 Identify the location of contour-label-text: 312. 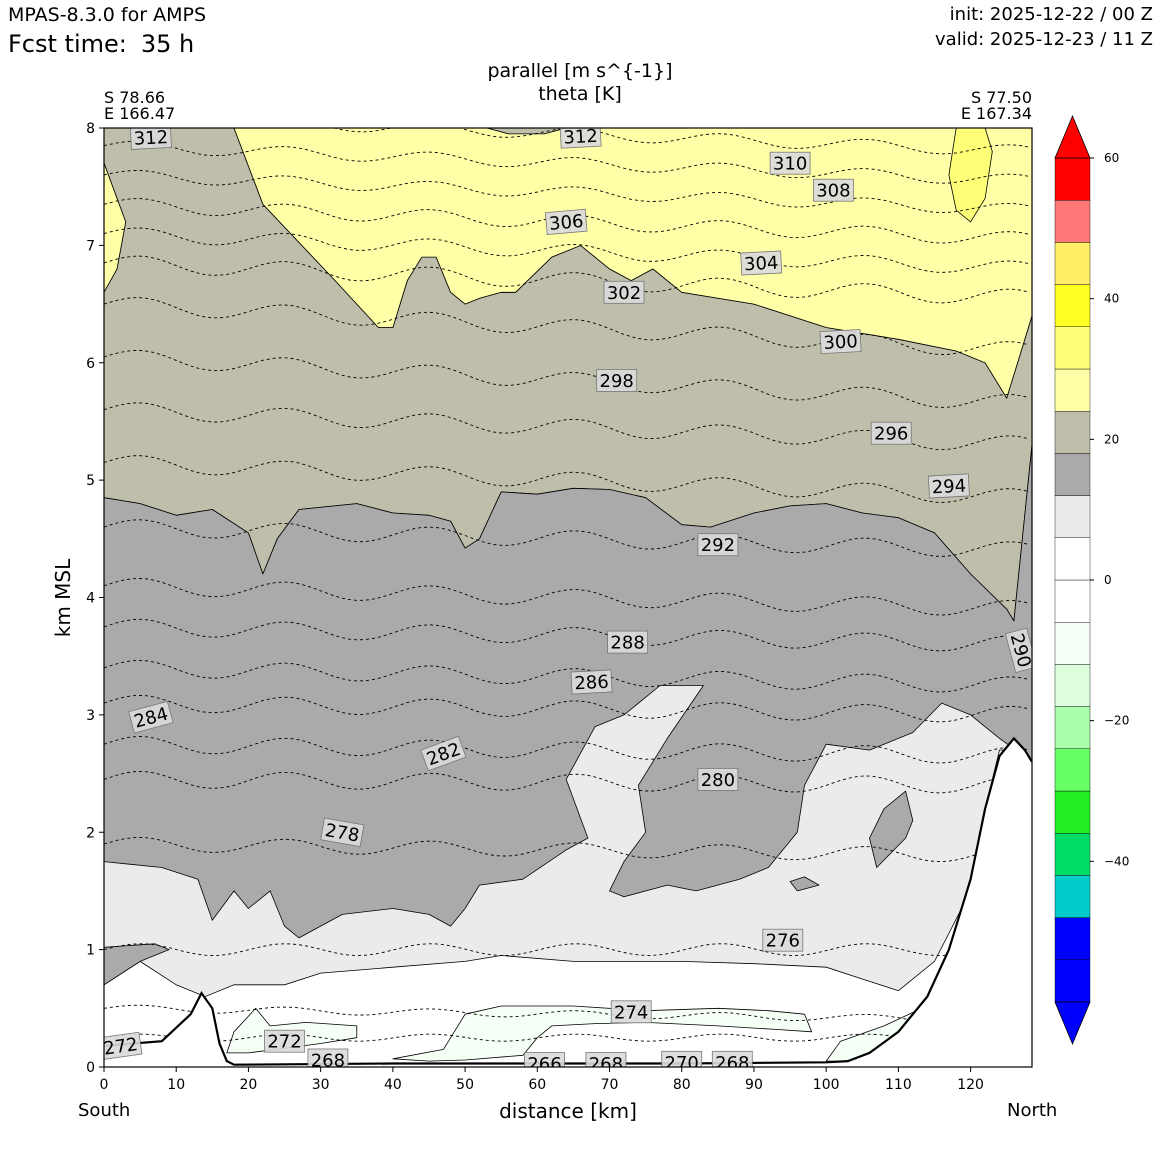
(150, 138).